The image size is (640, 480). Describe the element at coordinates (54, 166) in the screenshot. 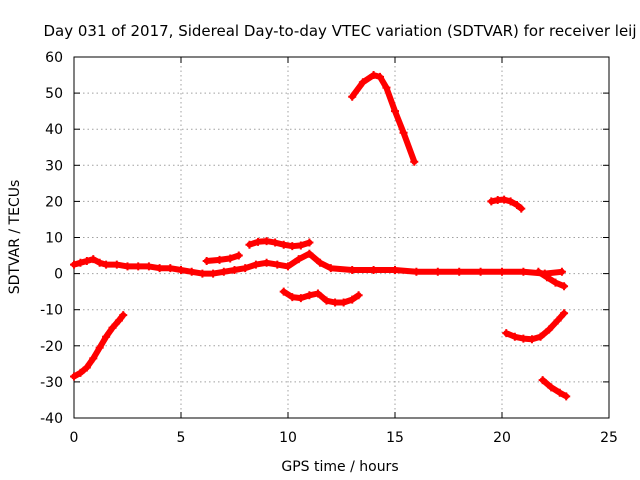

I see `y-tick-label: 30` at that location.